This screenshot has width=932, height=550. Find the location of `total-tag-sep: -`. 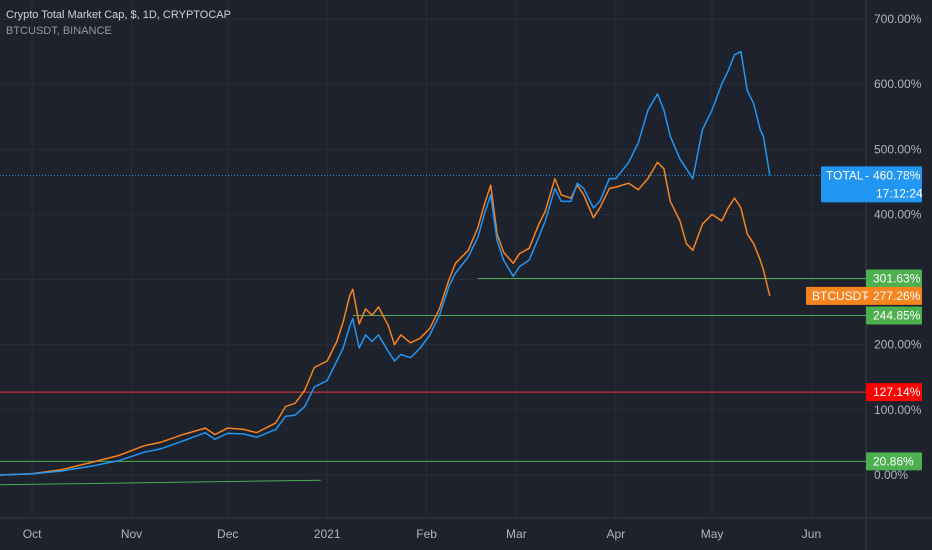

total-tag-sep: - is located at coordinates (867, 175).